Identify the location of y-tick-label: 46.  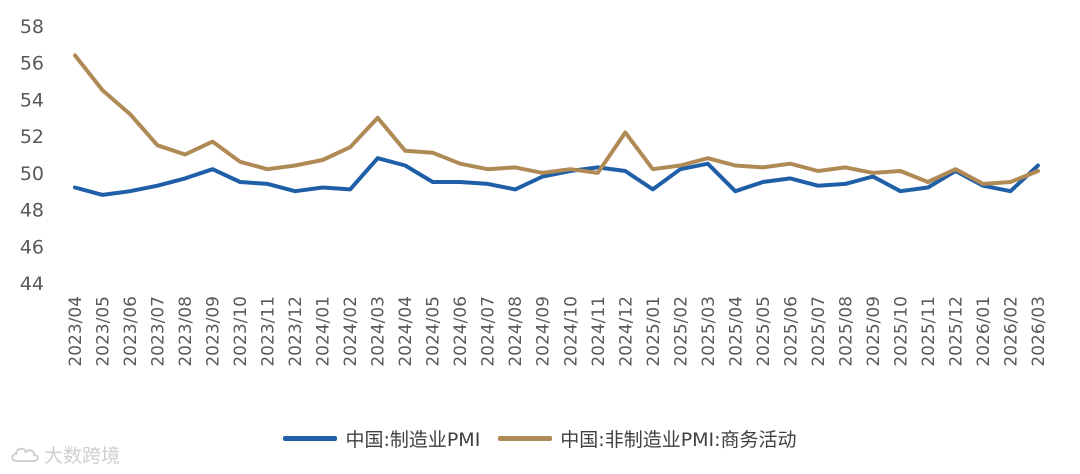
(32, 247).